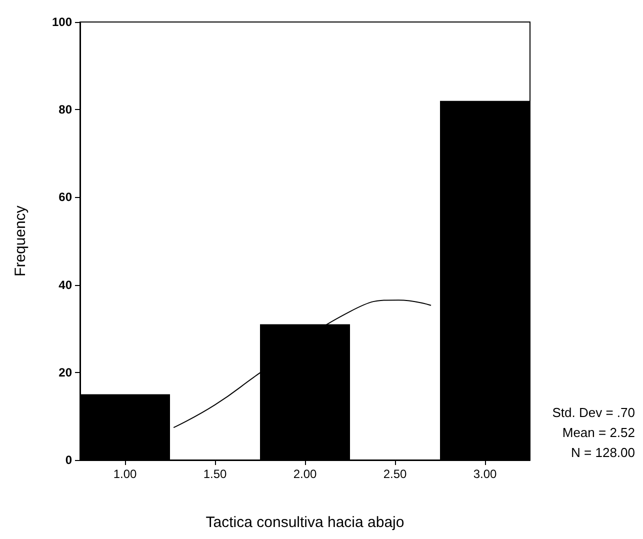 The width and height of the screenshot is (643, 539). What do you see at coordinates (65, 285) in the screenshot?
I see `y-tick-label: 40` at bounding box center [65, 285].